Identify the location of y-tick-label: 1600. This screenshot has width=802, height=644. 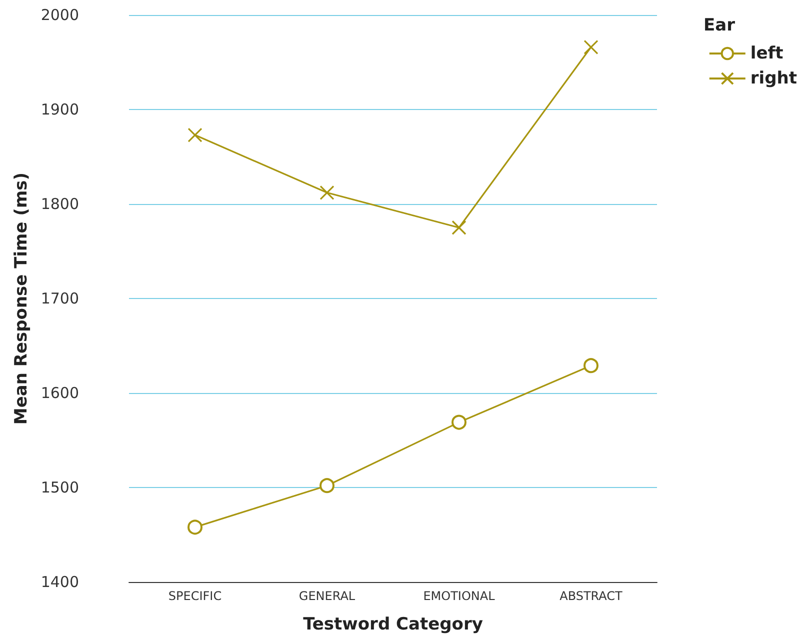
(59, 393).